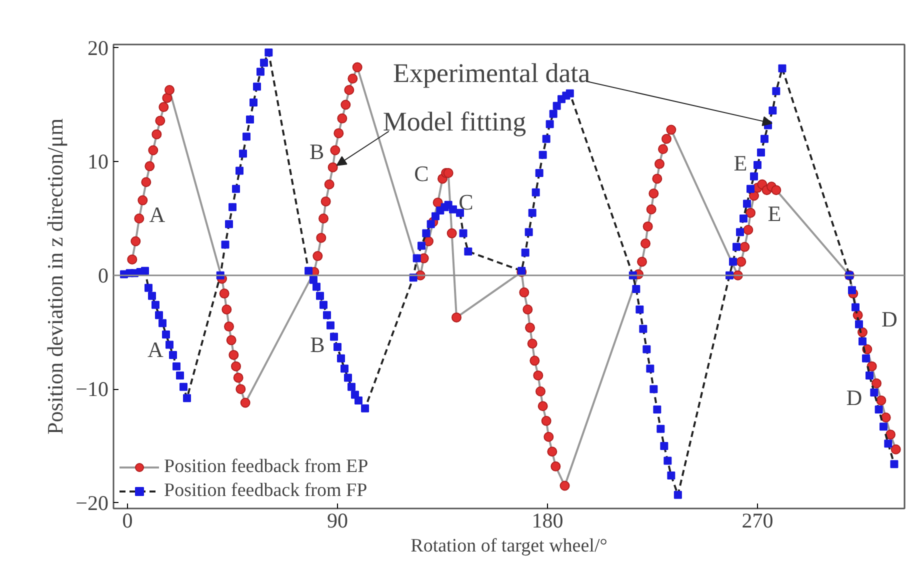  What do you see at coordinates (92, 502) in the screenshot?
I see `y-tick-label: −20` at bounding box center [92, 502].